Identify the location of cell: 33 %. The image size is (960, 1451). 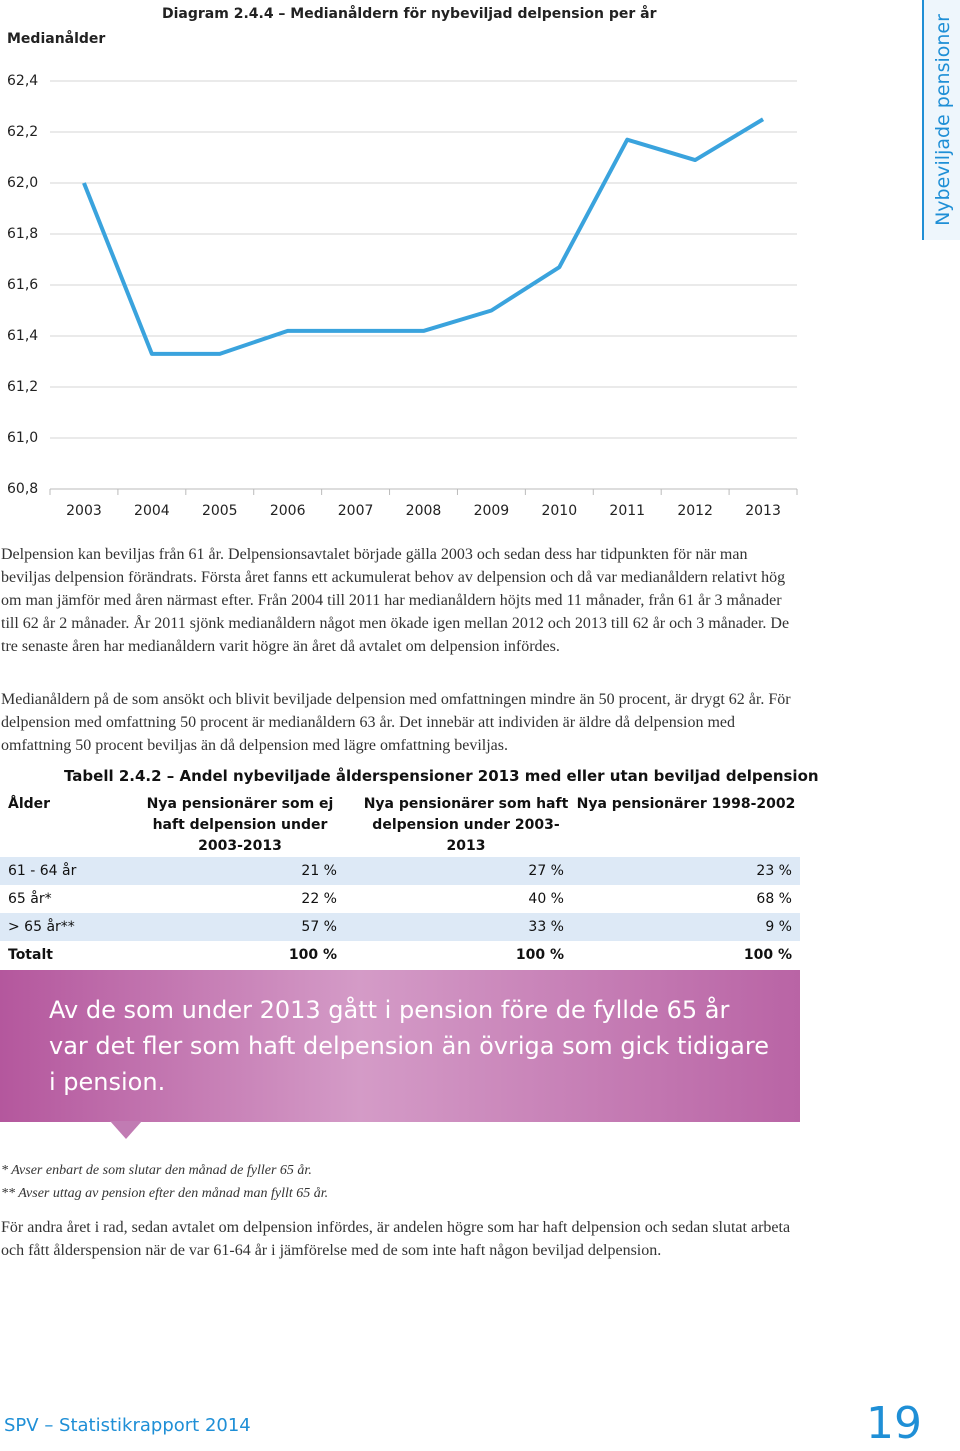
(458, 927).